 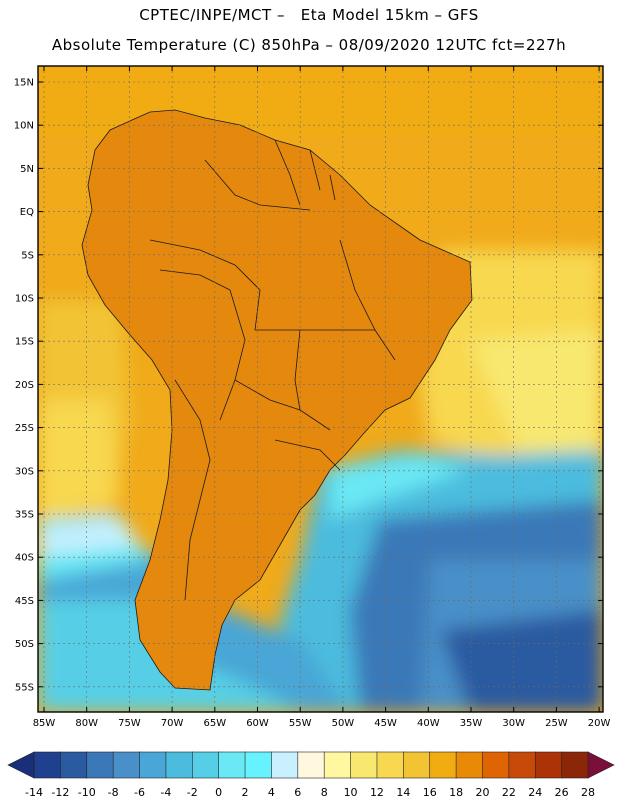 I want to click on colorbar-label: 24, so click(x=535, y=792).